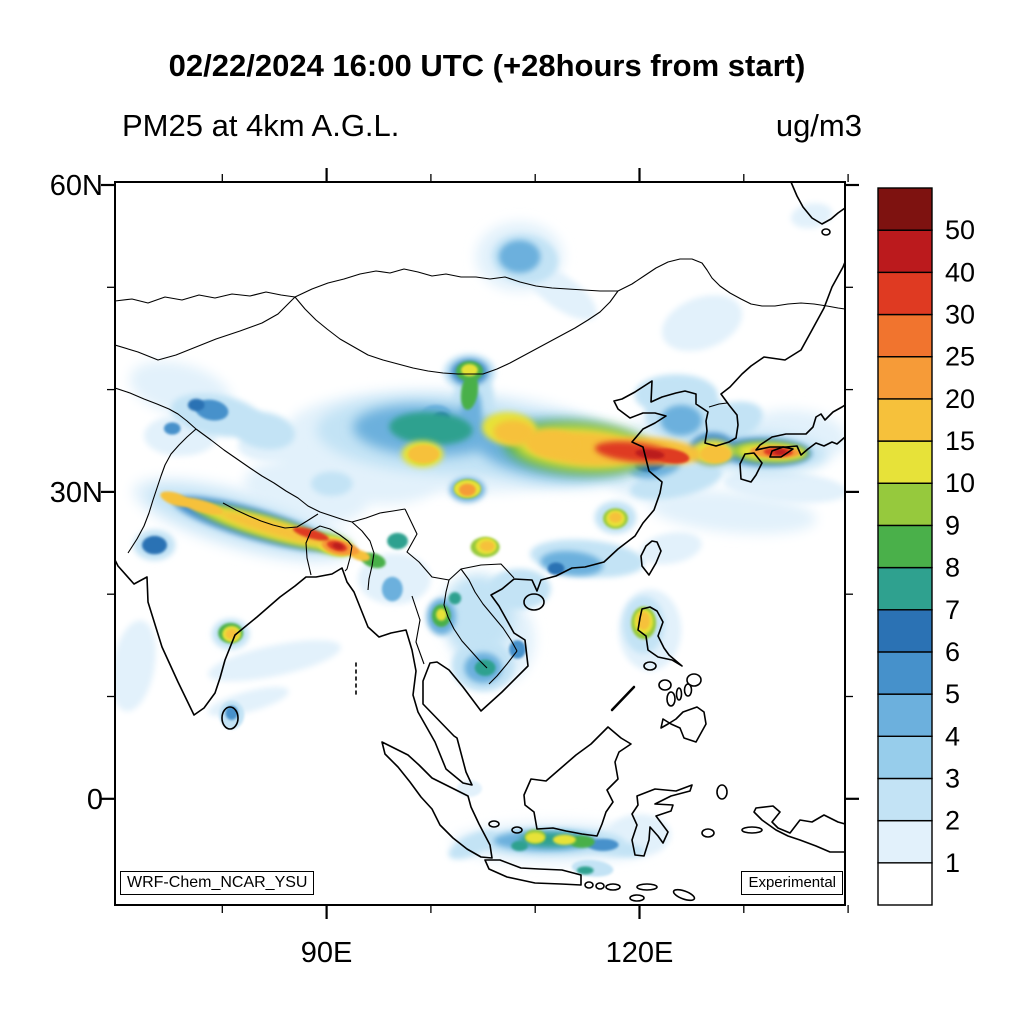 Image resolution: width=1024 pixels, height=1024 pixels. What do you see at coordinates (960, 483) in the screenshot?
I see `colorbar-label: 10` at bounding box center [960, 483].